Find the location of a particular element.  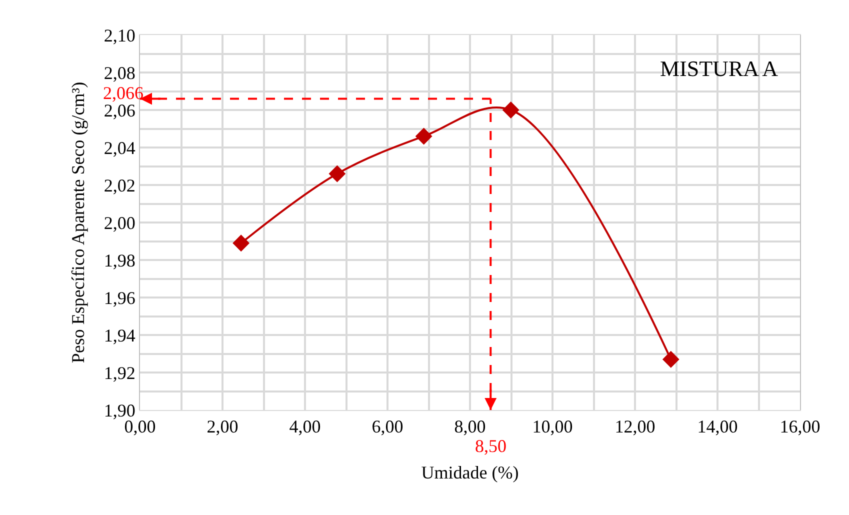

x-tick-label: 16,00 is located at coordinates (800, 426).